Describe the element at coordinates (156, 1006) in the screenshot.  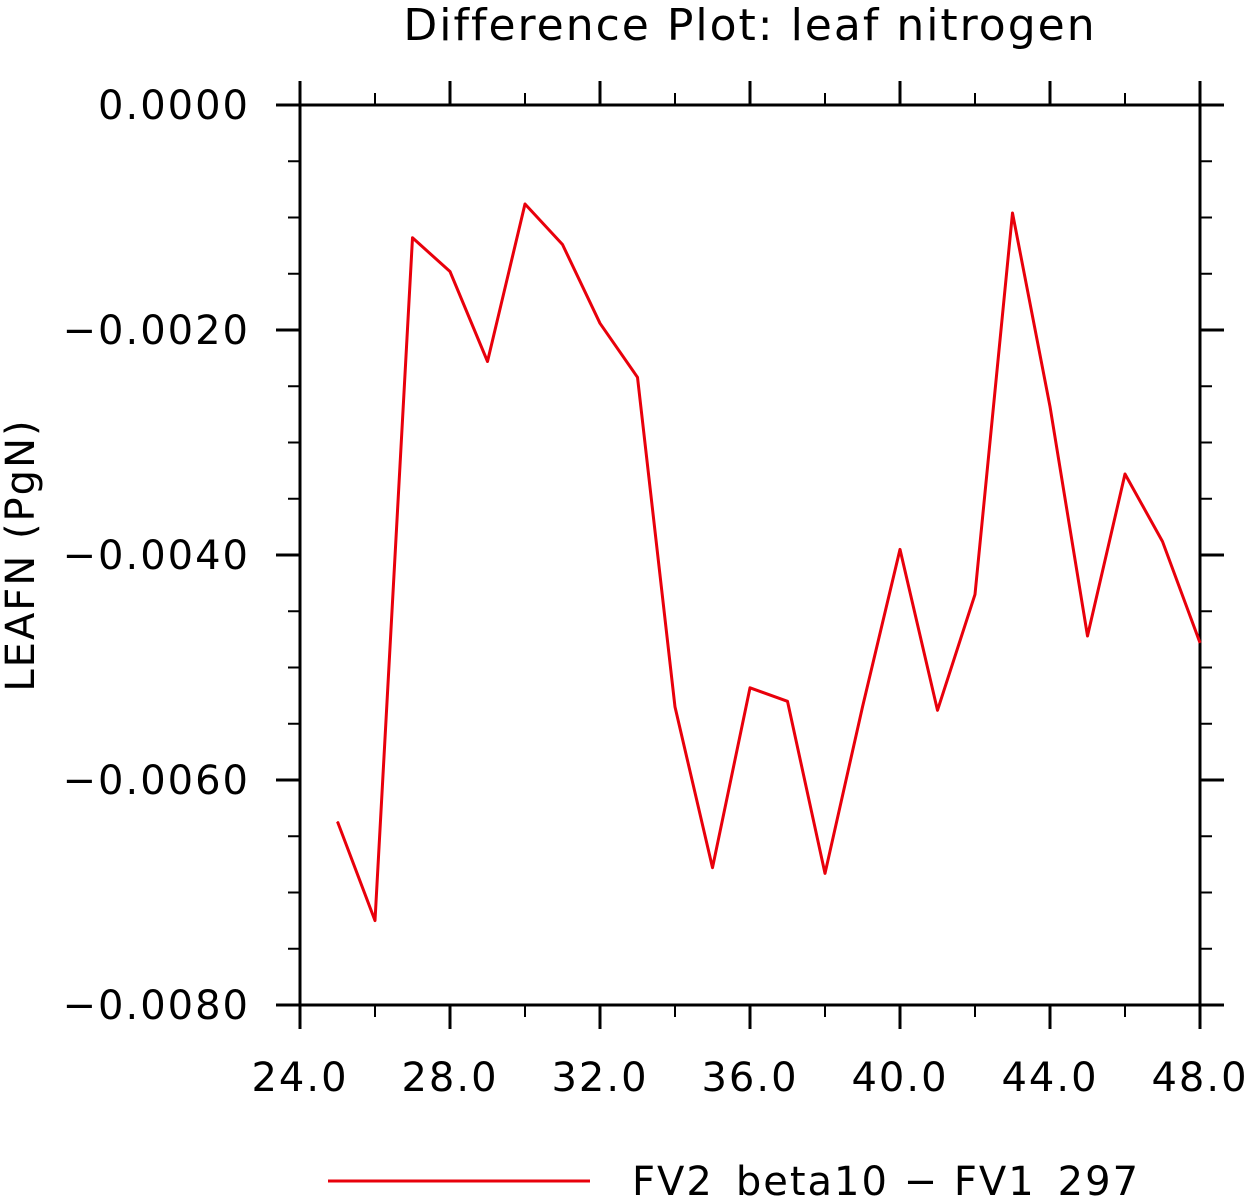
I see `y-tick-label: −0.0080` at that location.